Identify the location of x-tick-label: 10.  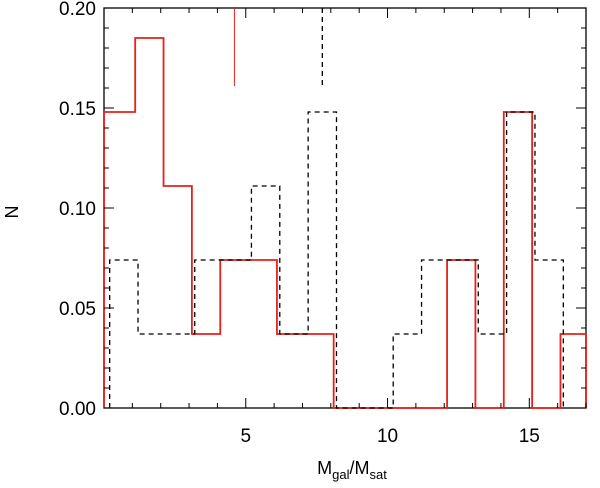
(387, 436).